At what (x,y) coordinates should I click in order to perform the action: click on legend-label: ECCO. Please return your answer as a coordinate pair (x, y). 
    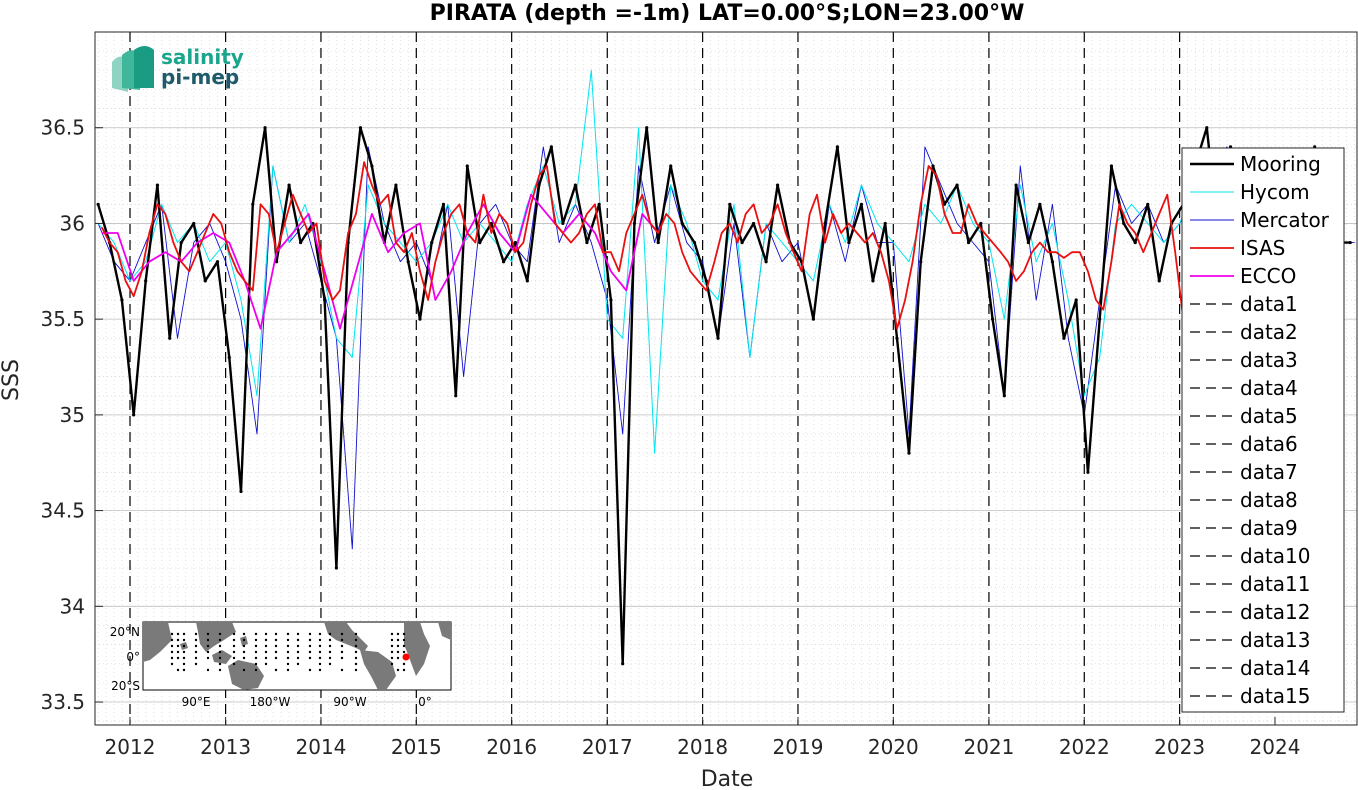
    Looking at the image, I should click on (1268, 276).